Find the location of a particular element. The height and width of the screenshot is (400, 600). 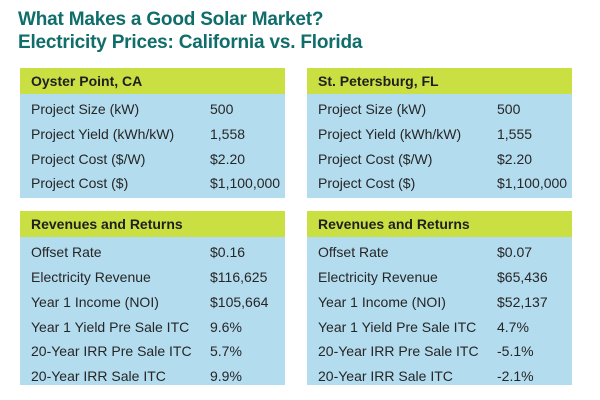

row-value: $0.16 is located at coordinates (228, 252).